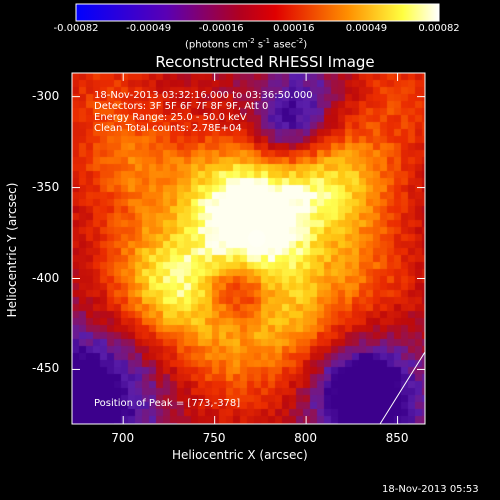  I want to click on colorbar-tick-label: 0.00016, so click(294, 28).